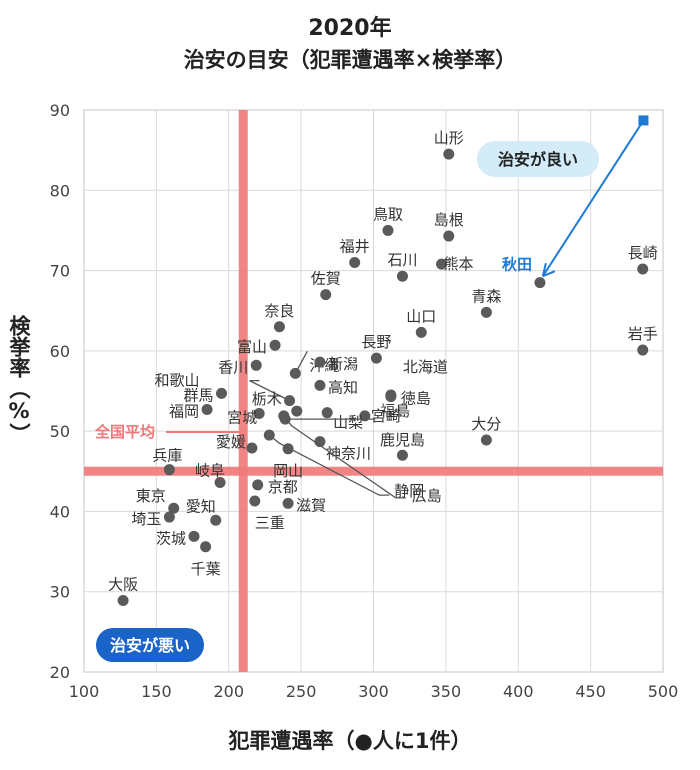 Image resolution: width=700 pixels, height=770 pixels. I want to click on point-label: 山口, so click(421, 316).